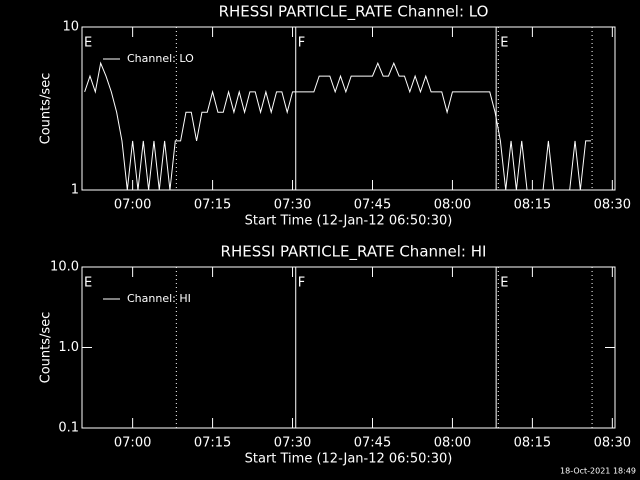  Describe the element at coordinates (160, 58) in the screenshot. I see `legend-label: Channel: LO` at that location.